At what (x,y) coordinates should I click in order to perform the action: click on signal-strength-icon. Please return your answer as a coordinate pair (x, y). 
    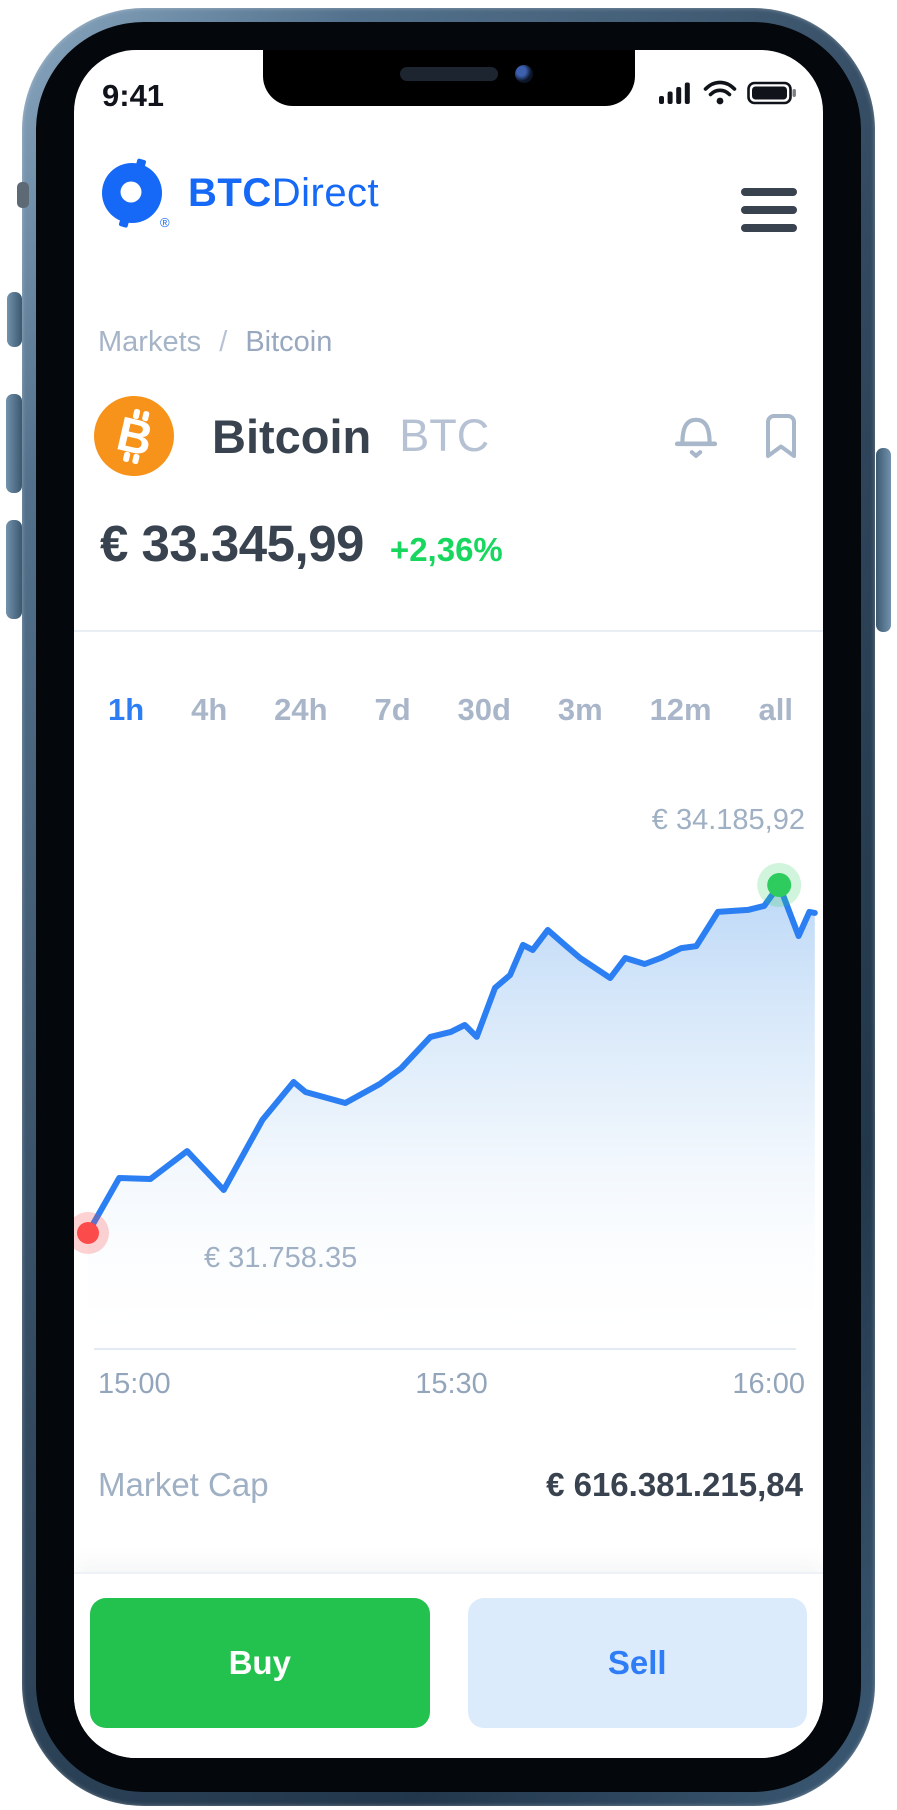
    Looking at the image, I should click on (674, 93).